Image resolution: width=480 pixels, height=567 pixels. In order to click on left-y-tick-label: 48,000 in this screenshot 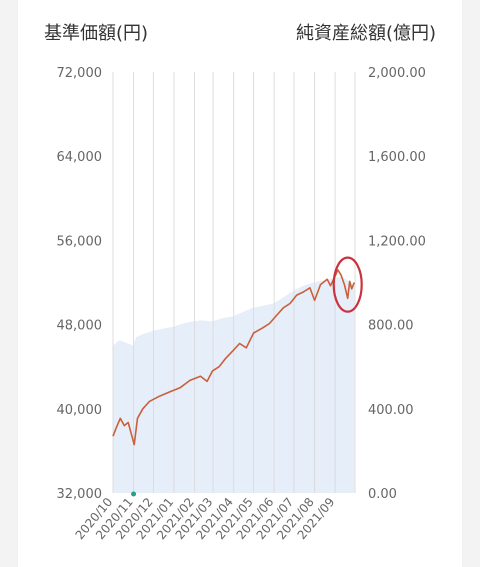, I will do `click(80, 326)`.